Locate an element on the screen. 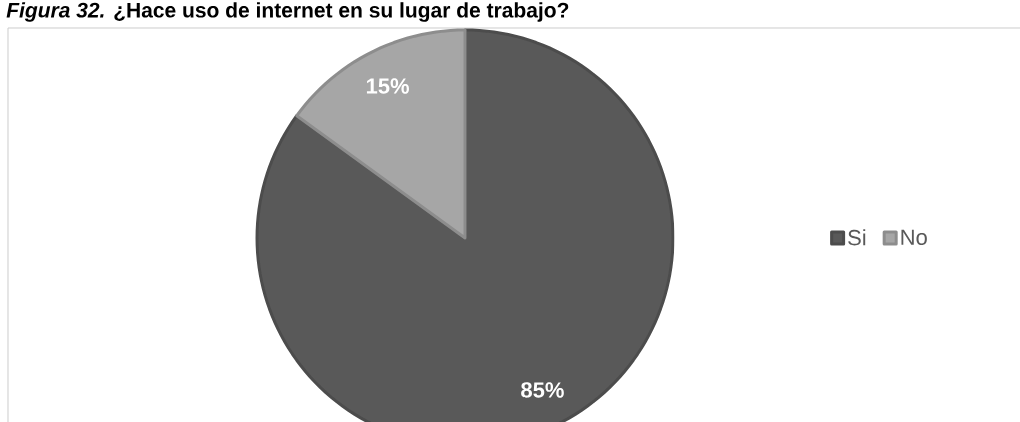 The image size is (1020, 422). legend-label: Si is located at coordinates (857, 237).